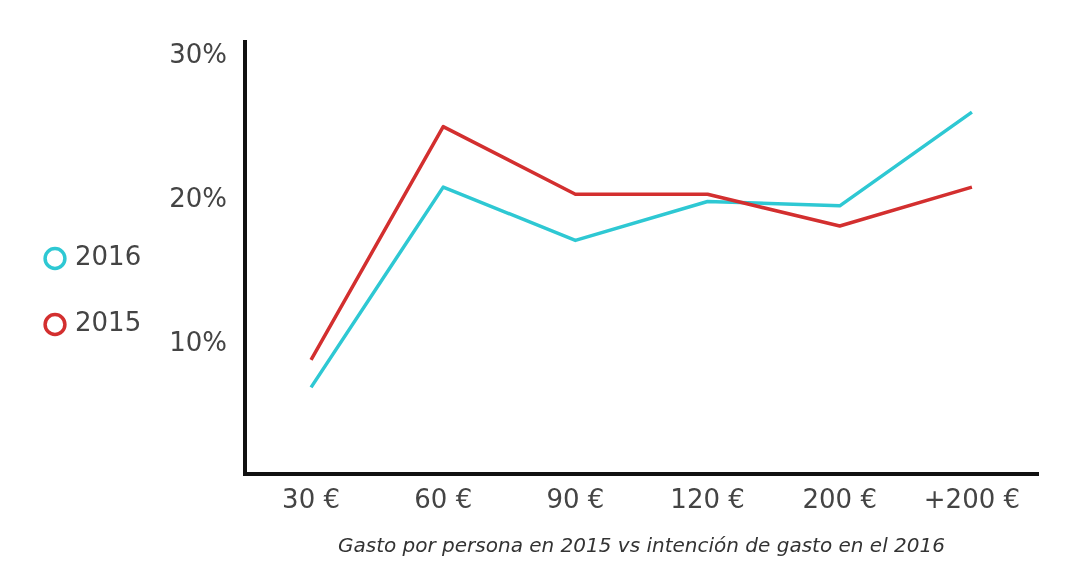 Image resolution: width=1076 pixels, height=571 pixels. Describe the element at coordinates (443, 499) in the screenshot. I see `x-tick-label: 60 €` at that location.